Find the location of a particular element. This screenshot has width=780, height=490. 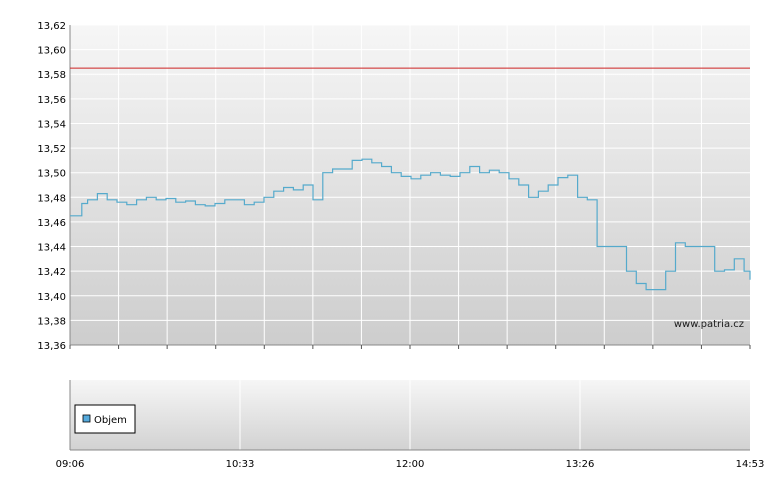

volume-grid is located at coordinates (409, 415).